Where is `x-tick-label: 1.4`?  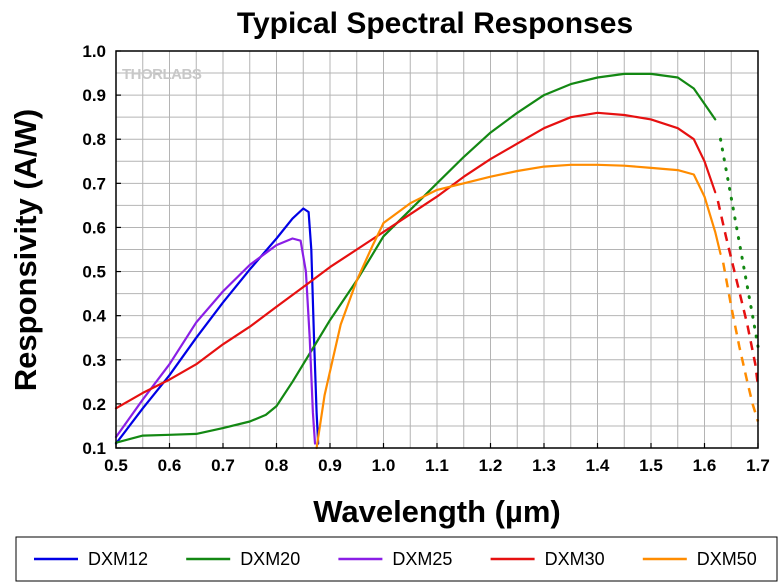
x-tick-label: 1.4 is located at coordinates (598, 465).